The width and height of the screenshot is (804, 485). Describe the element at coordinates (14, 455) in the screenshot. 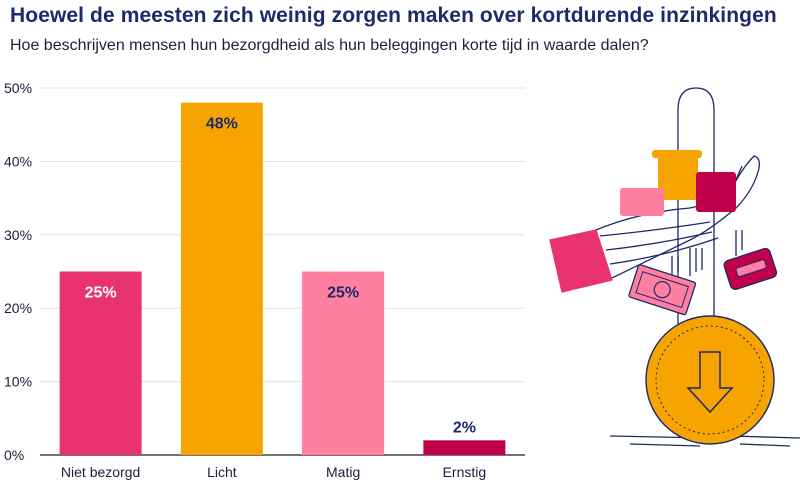

I see `y-tick-label: 0%` at that location.